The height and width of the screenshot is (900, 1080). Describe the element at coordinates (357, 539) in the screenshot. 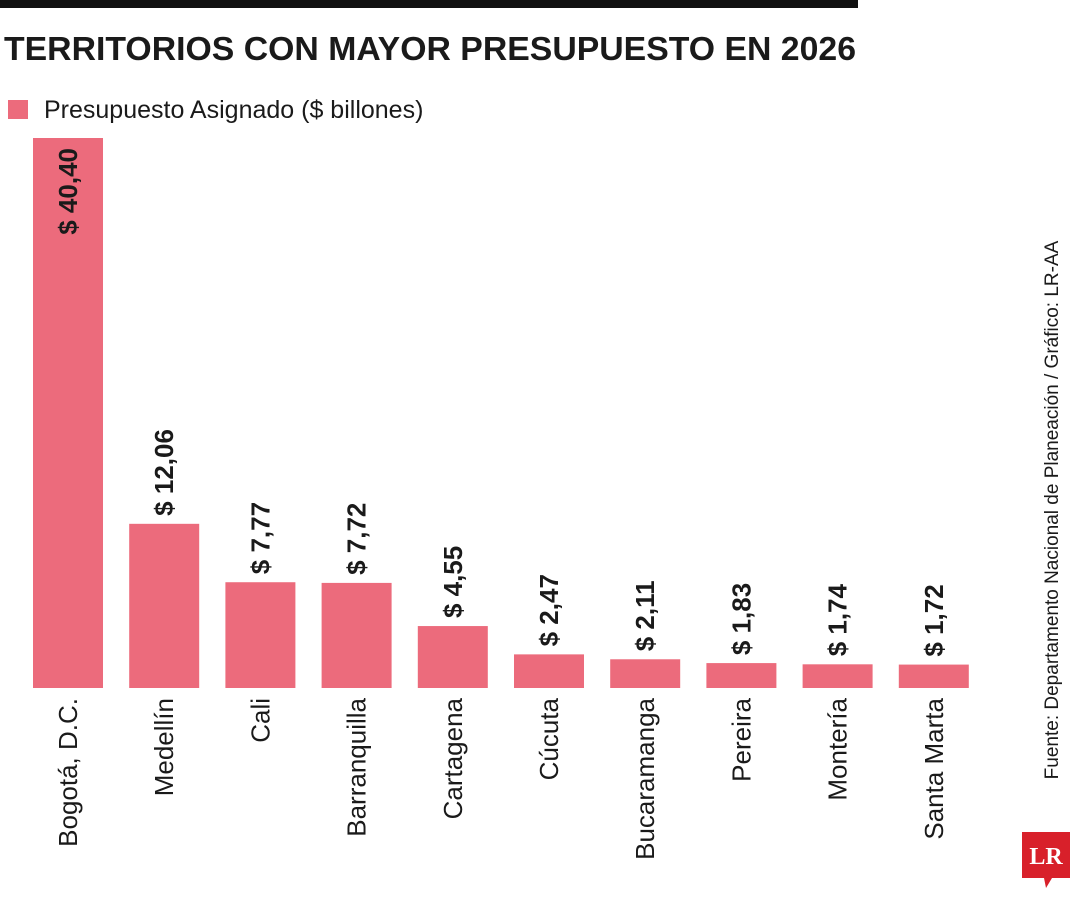

I see `value-label: $ 7,72` at that location.